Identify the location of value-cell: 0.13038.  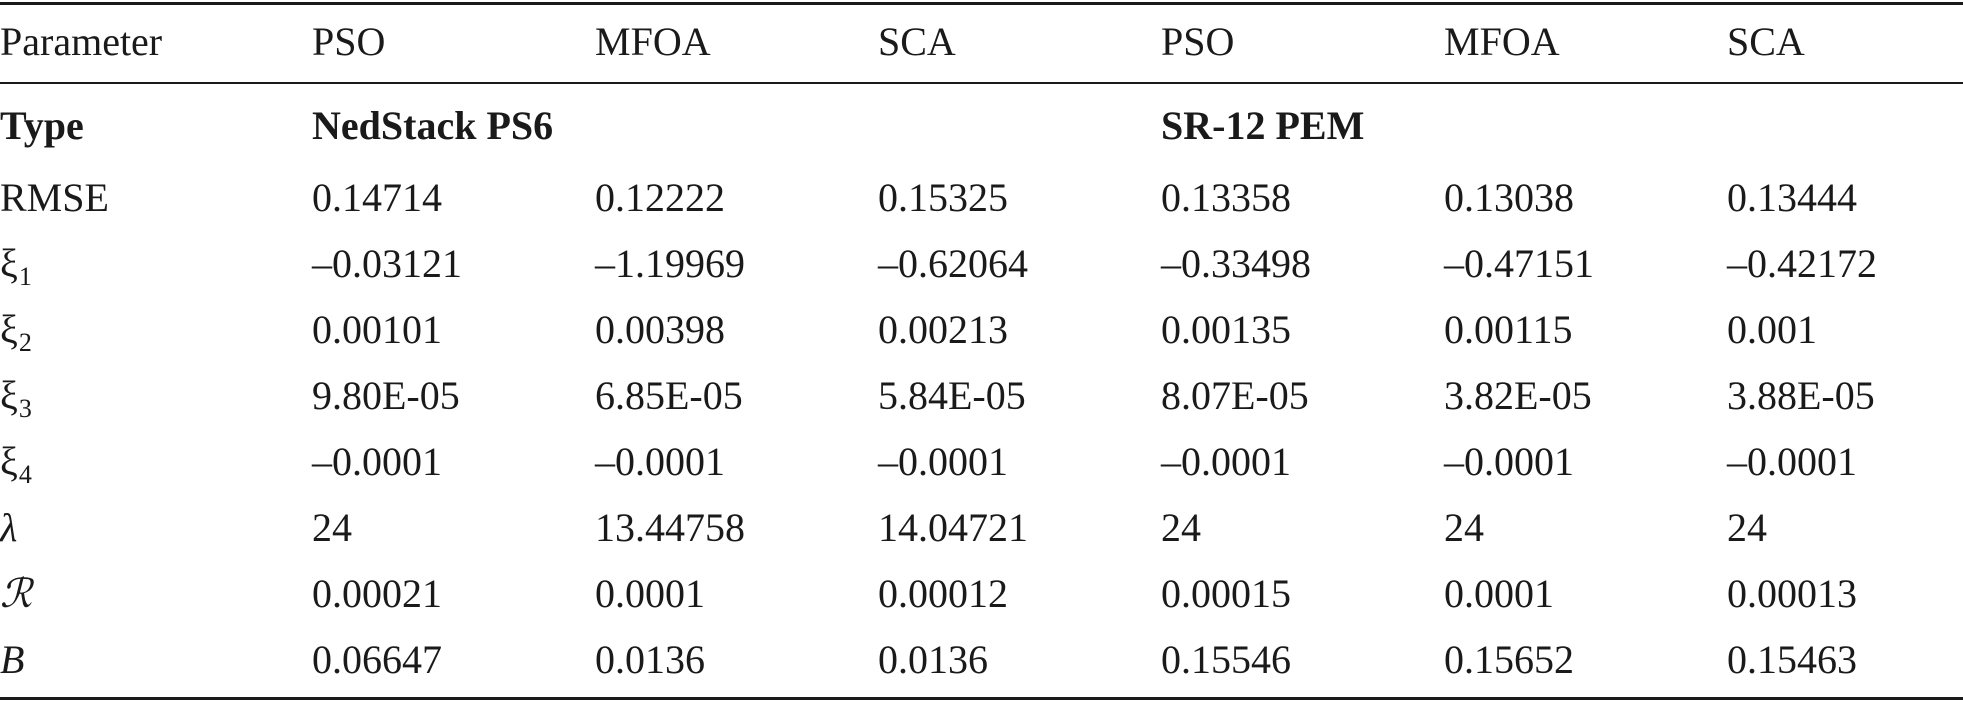
(1509, 197).